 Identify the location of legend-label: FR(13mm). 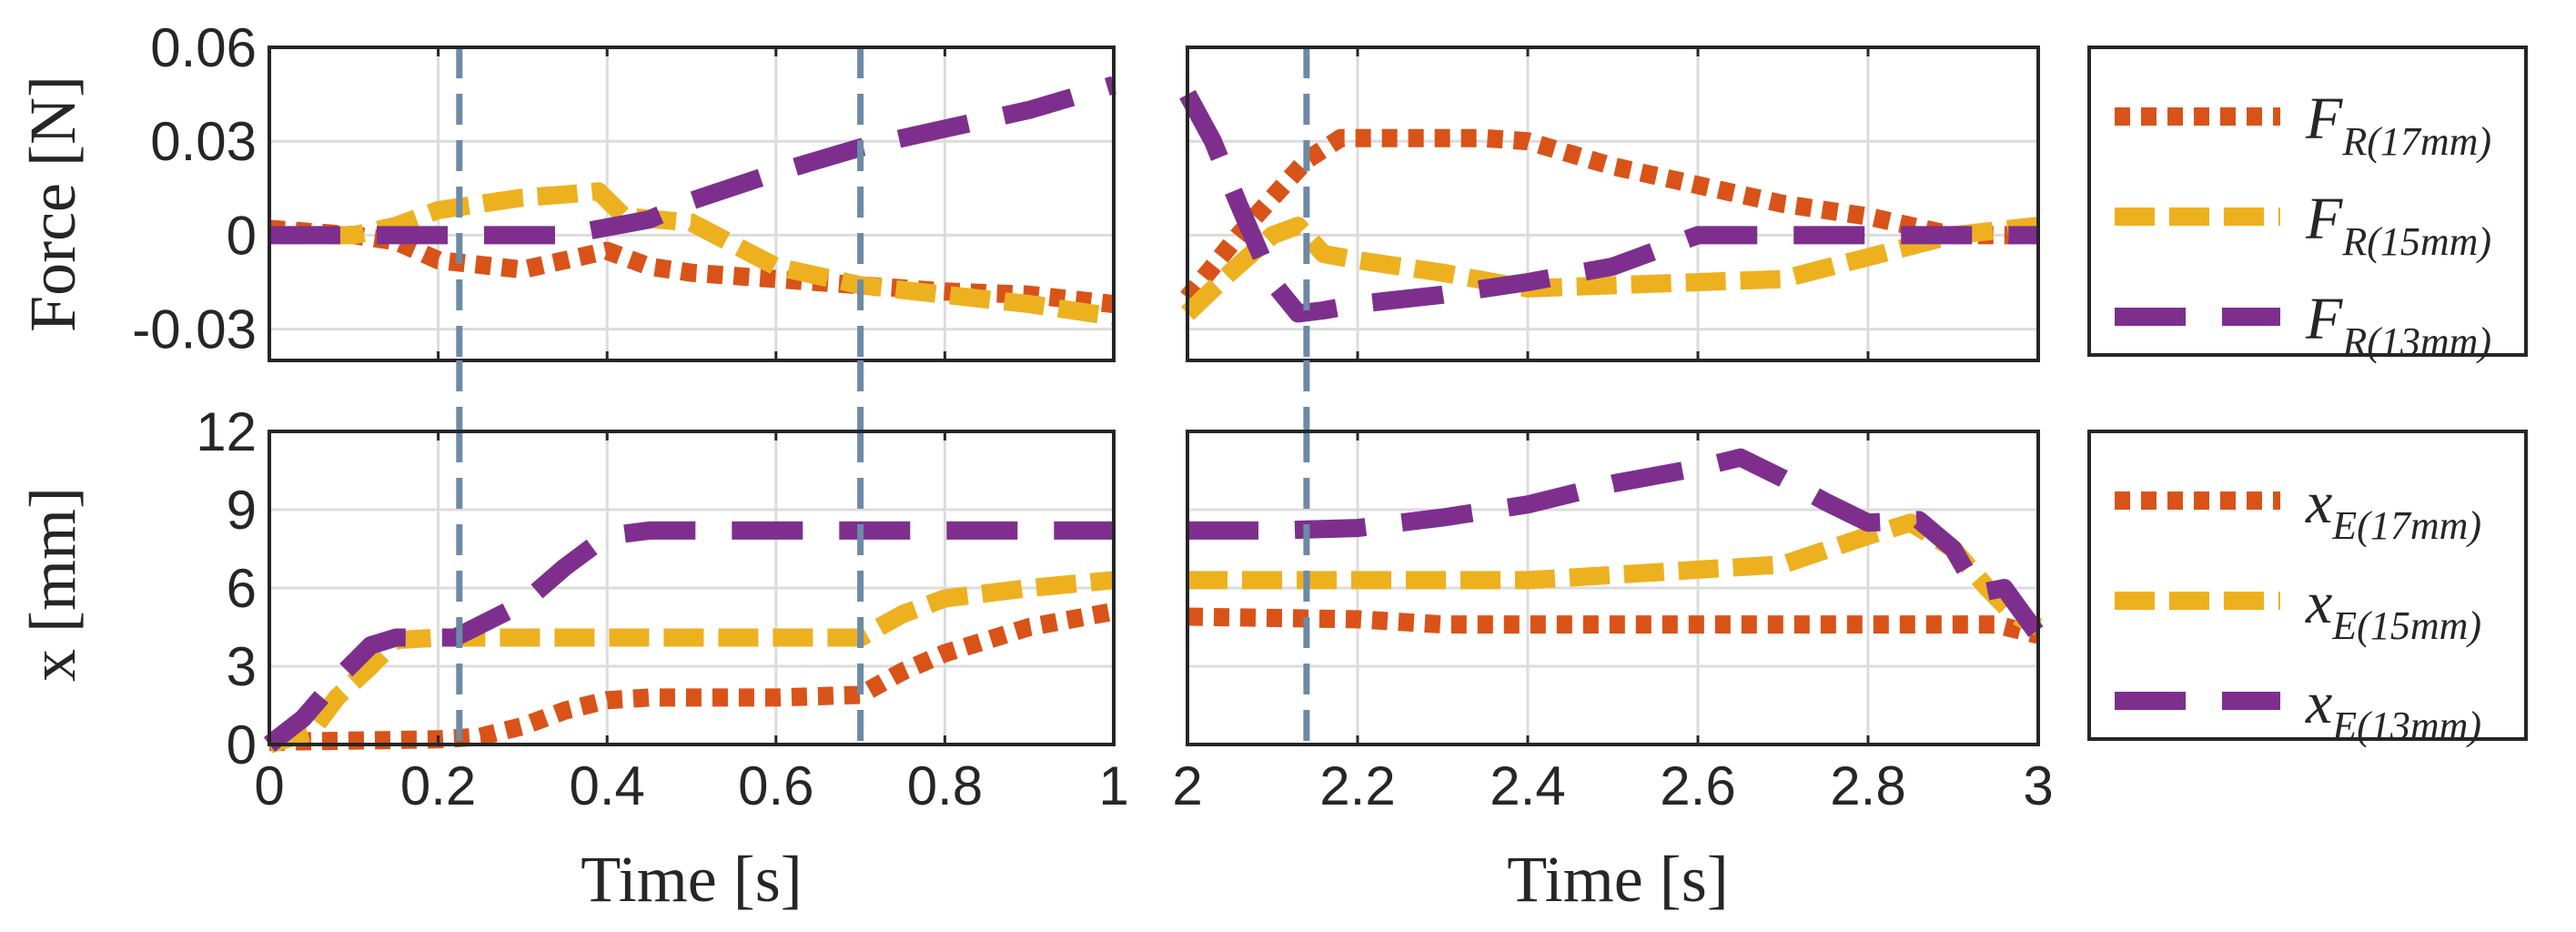
(2398, 325).